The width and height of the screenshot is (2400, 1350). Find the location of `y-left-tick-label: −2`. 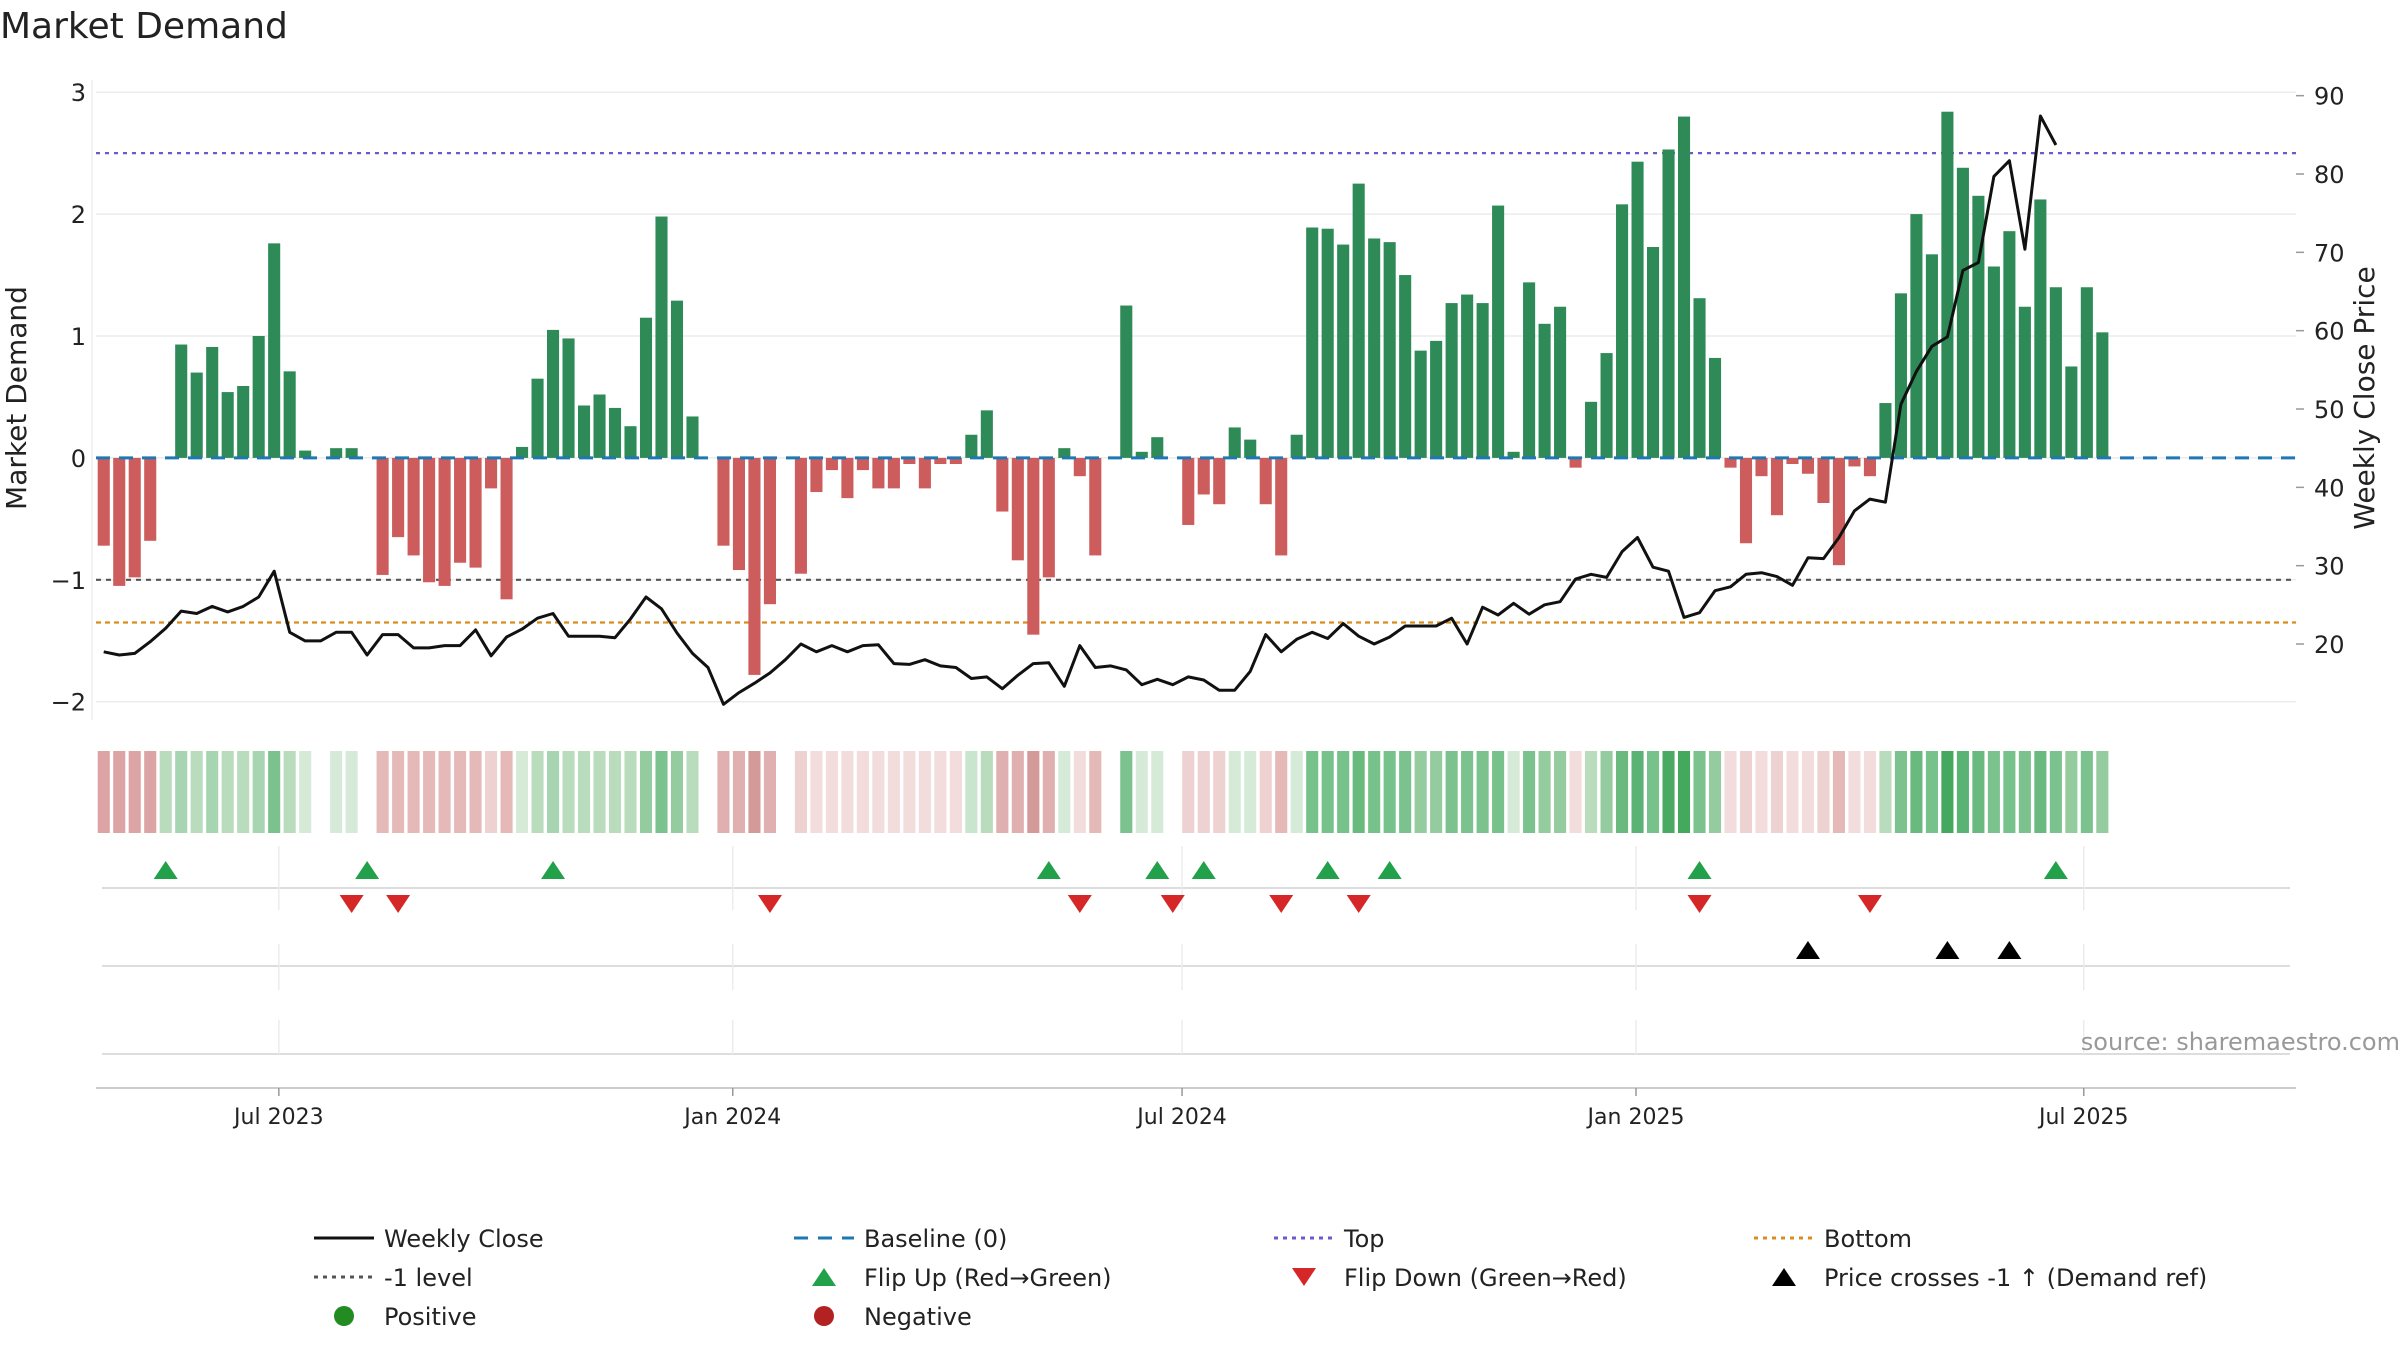

y-left-tick-label: −2 is located at coordinates (68, 703).